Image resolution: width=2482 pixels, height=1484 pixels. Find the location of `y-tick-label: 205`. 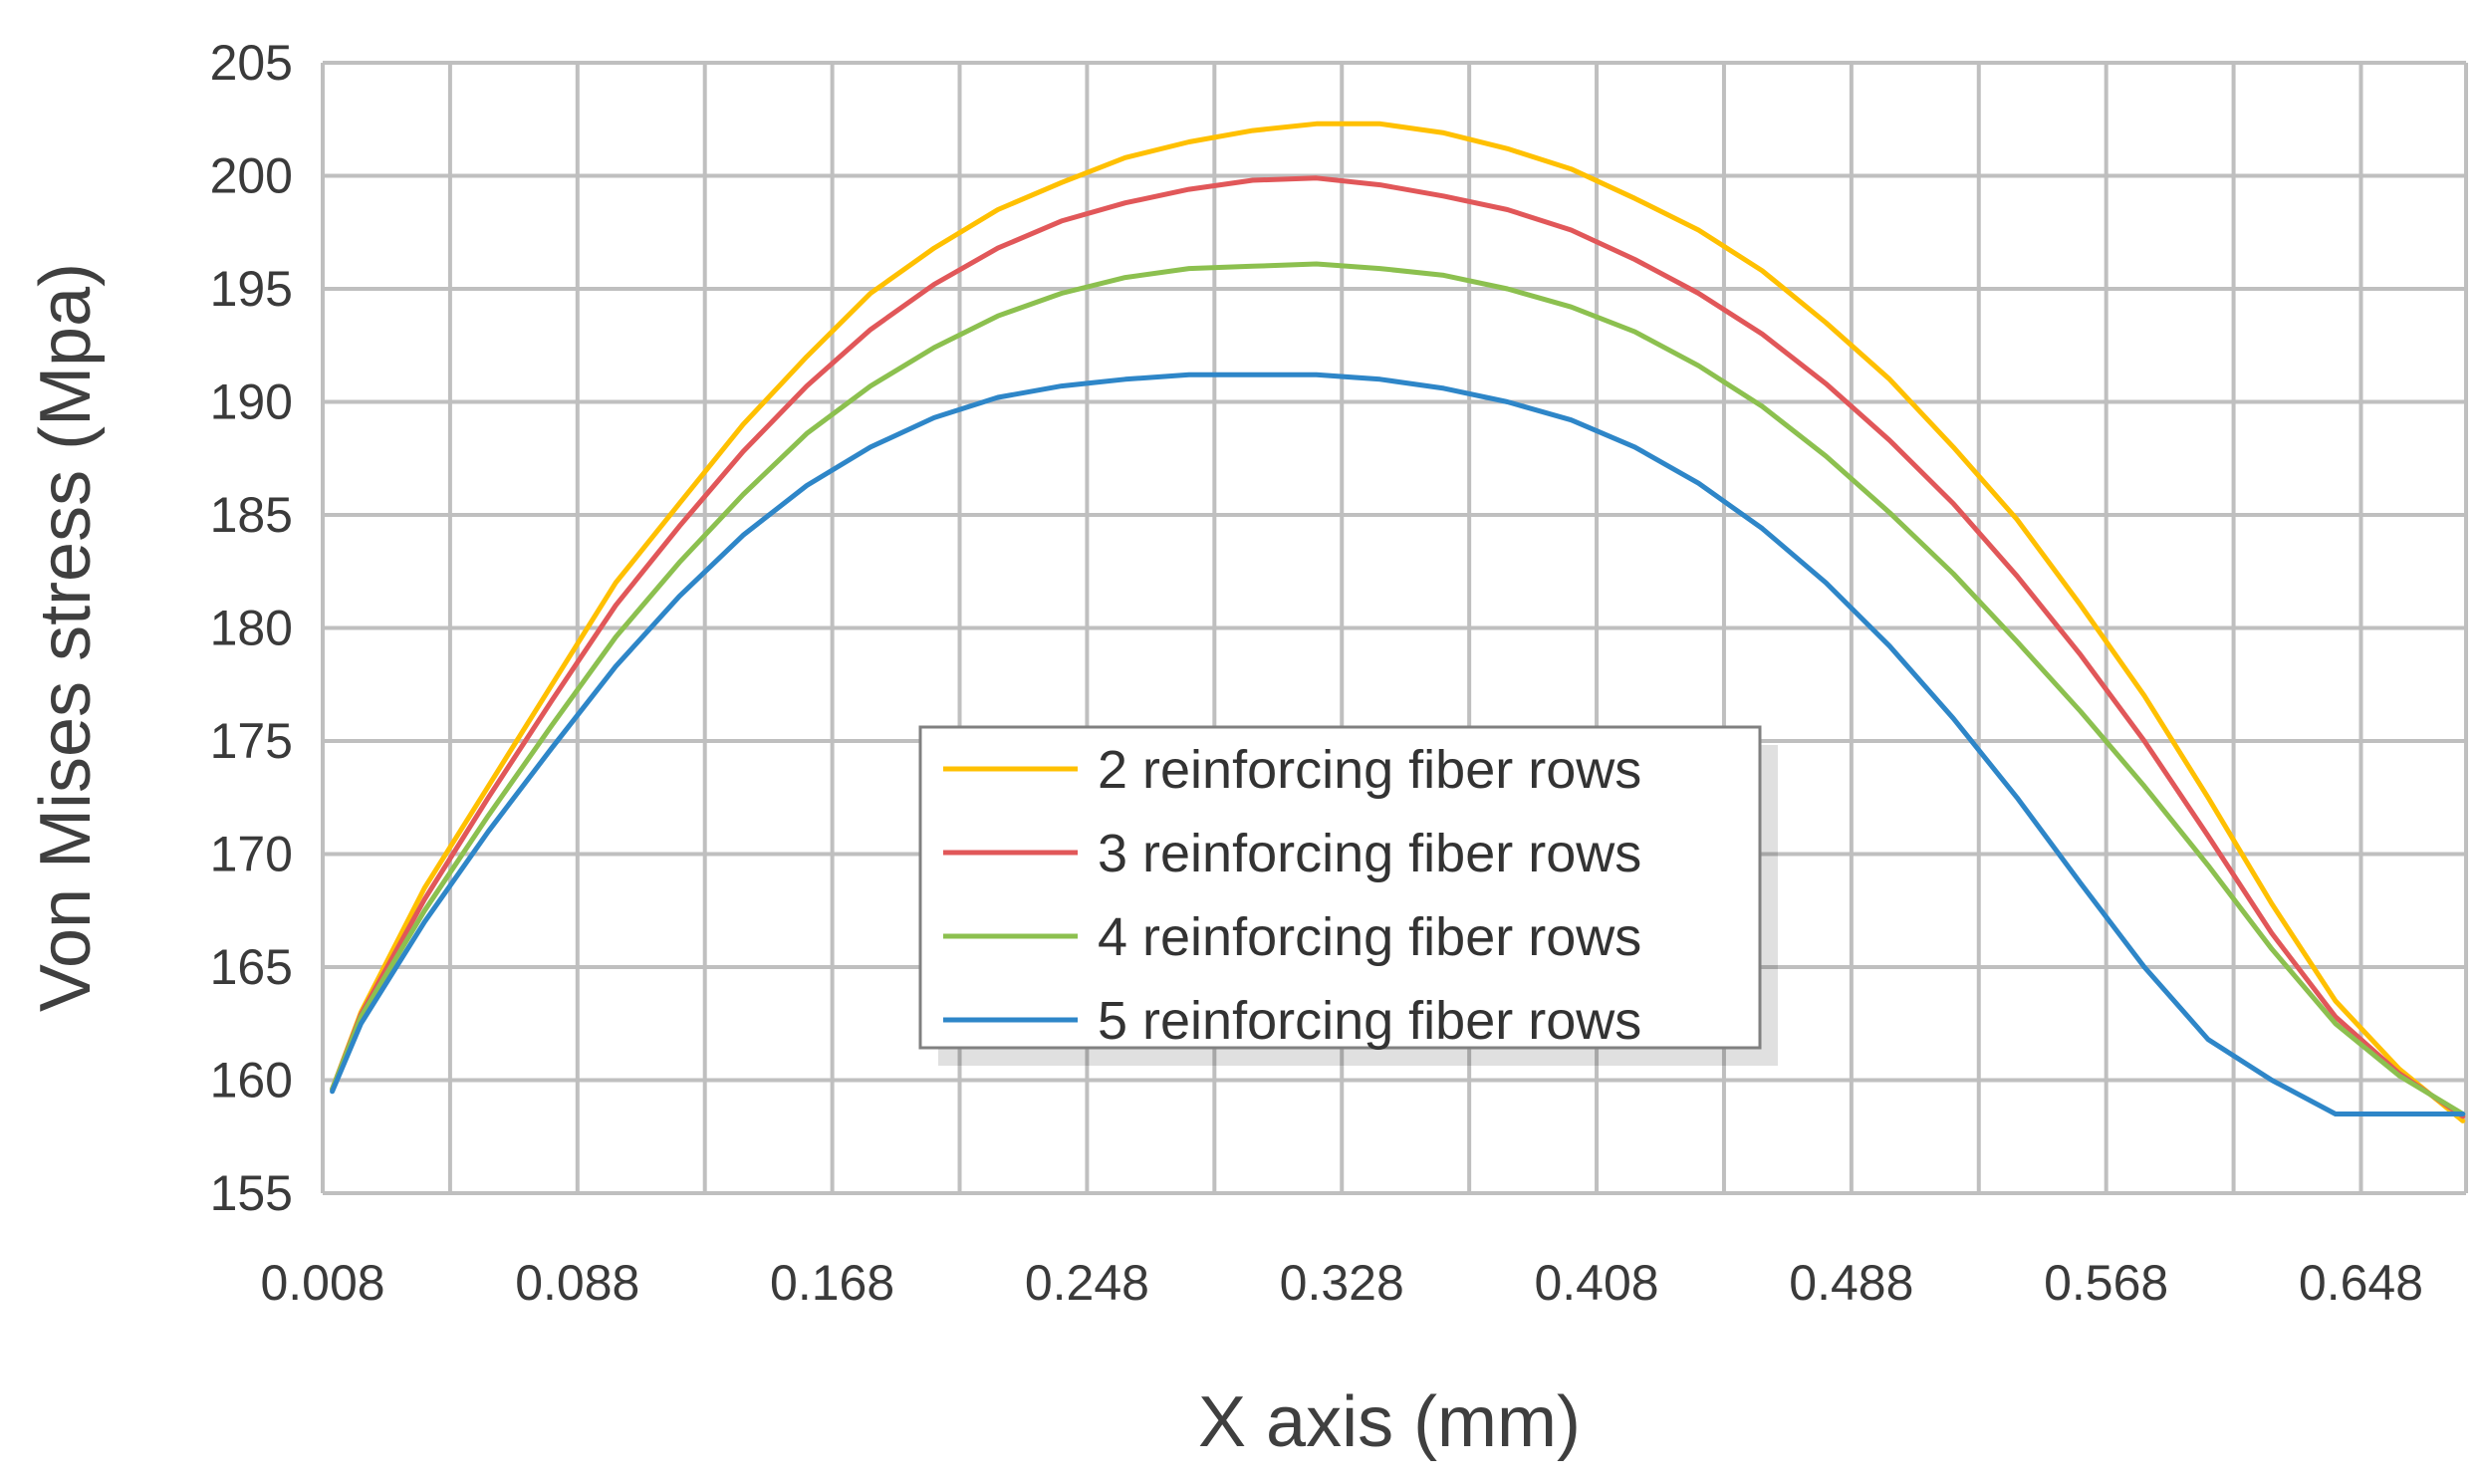

y-tick-label: 205 is located at coordinates (251, 63).